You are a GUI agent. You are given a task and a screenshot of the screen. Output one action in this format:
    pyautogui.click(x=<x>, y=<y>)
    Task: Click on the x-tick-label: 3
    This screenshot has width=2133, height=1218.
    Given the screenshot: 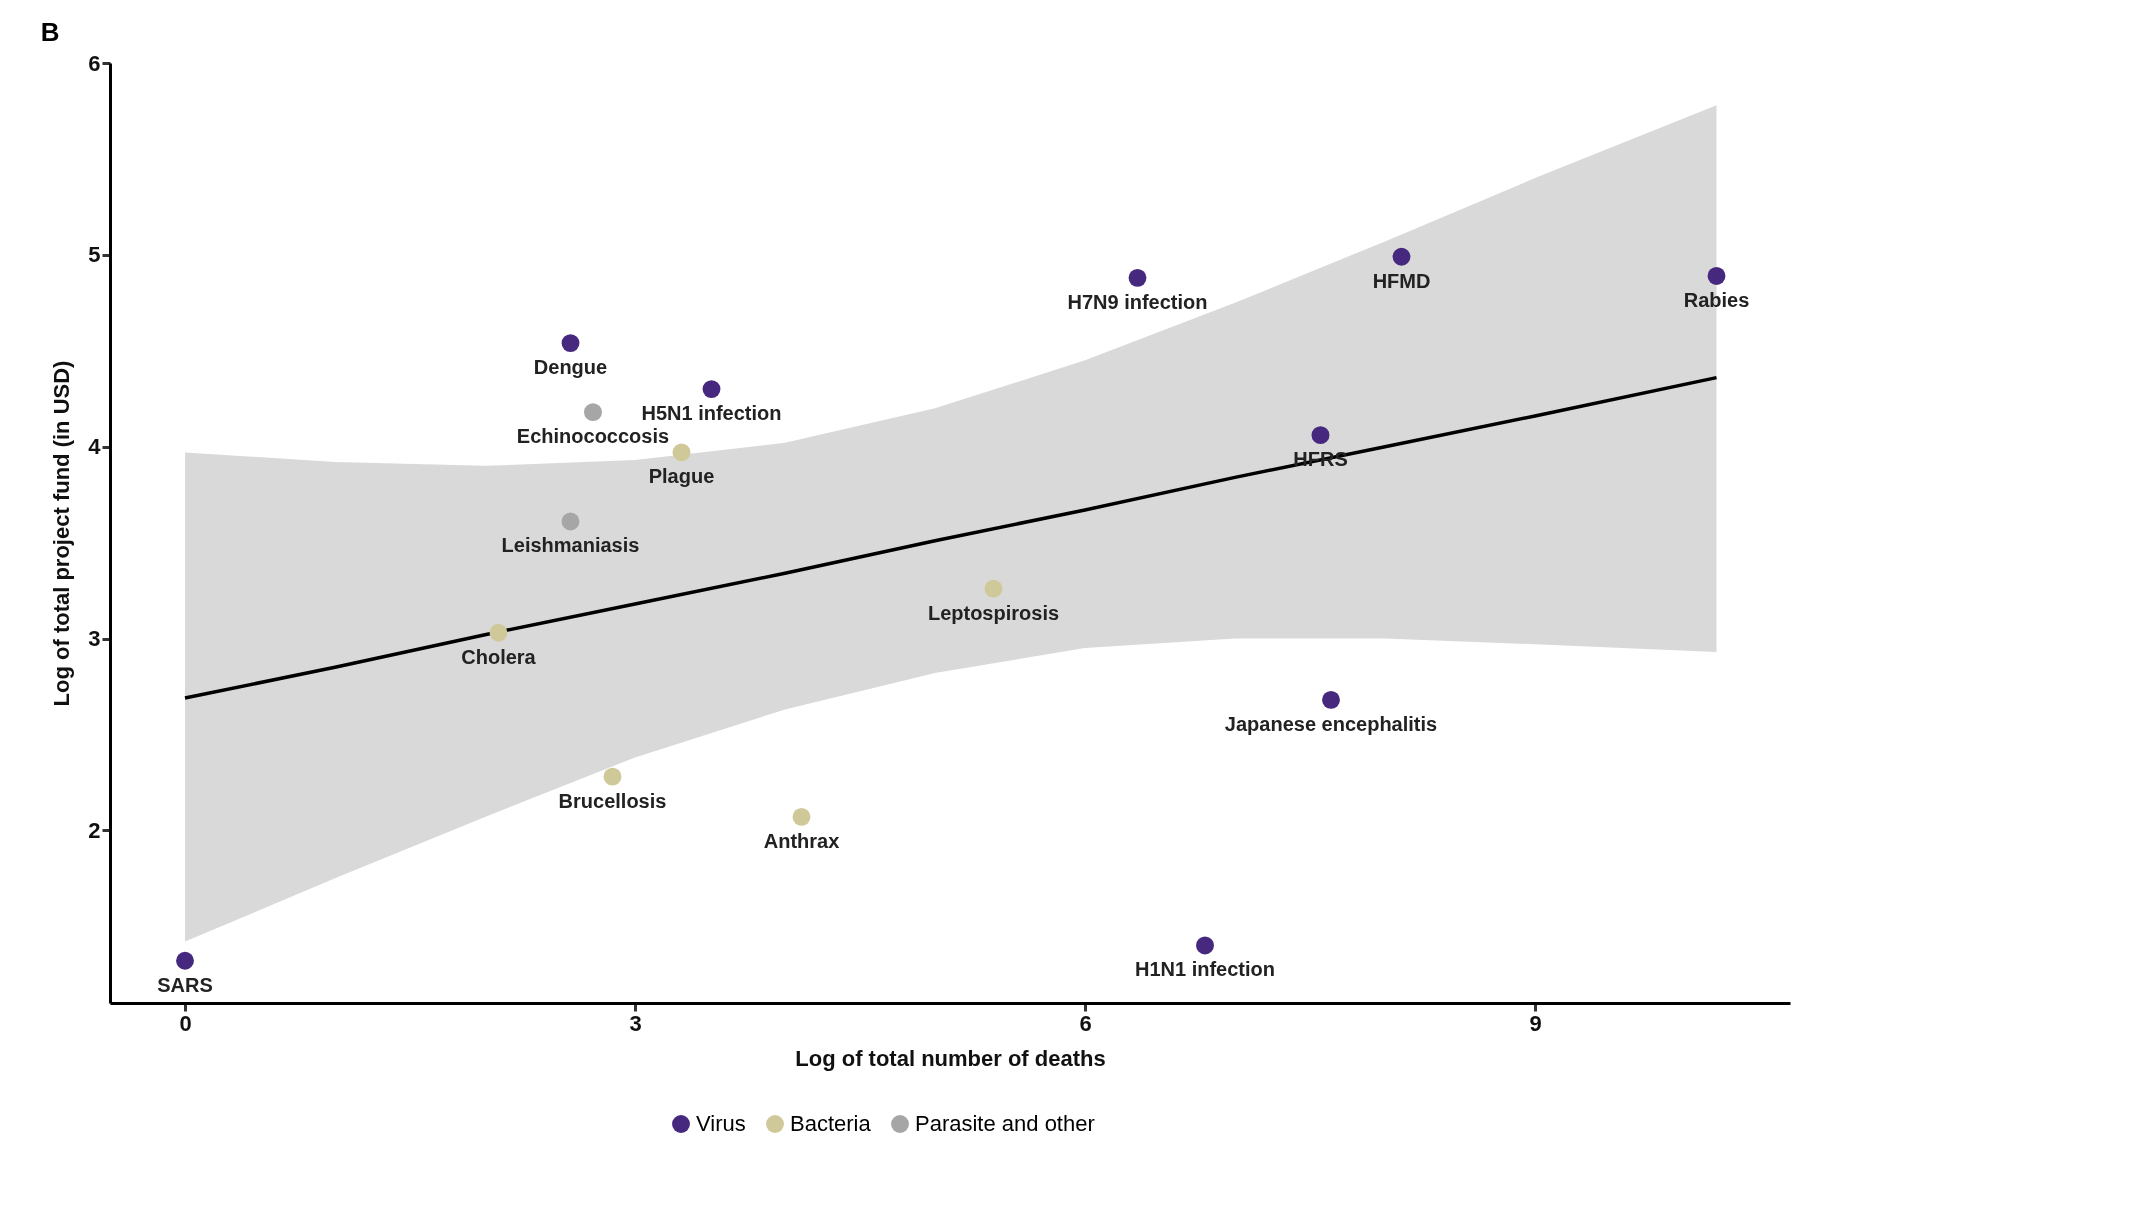 What is the action you would take?
    pyautogui.click(x=635, y=1023)
    